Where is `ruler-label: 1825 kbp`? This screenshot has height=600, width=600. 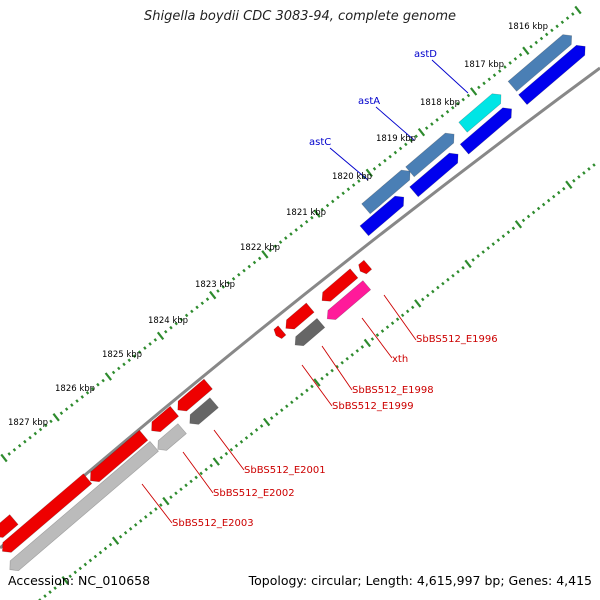
ruler-label: 1825 kbp is located at coordinates (122, 355).